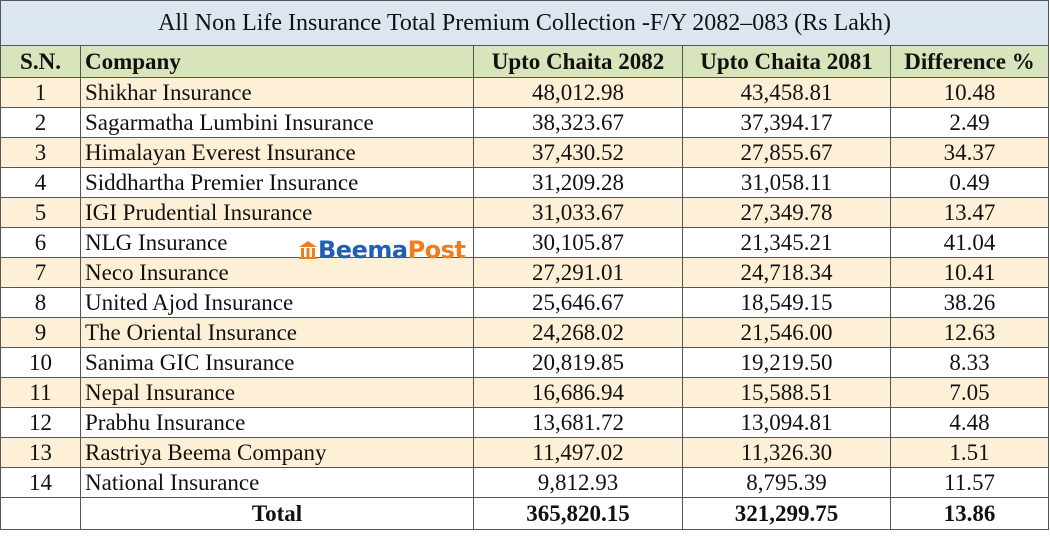 The width and height of the screenshot is (1050, 547). Describe the element at coordinates (786, 513) in the screenshot. I see `total-cell: 321,299.75` at that location.